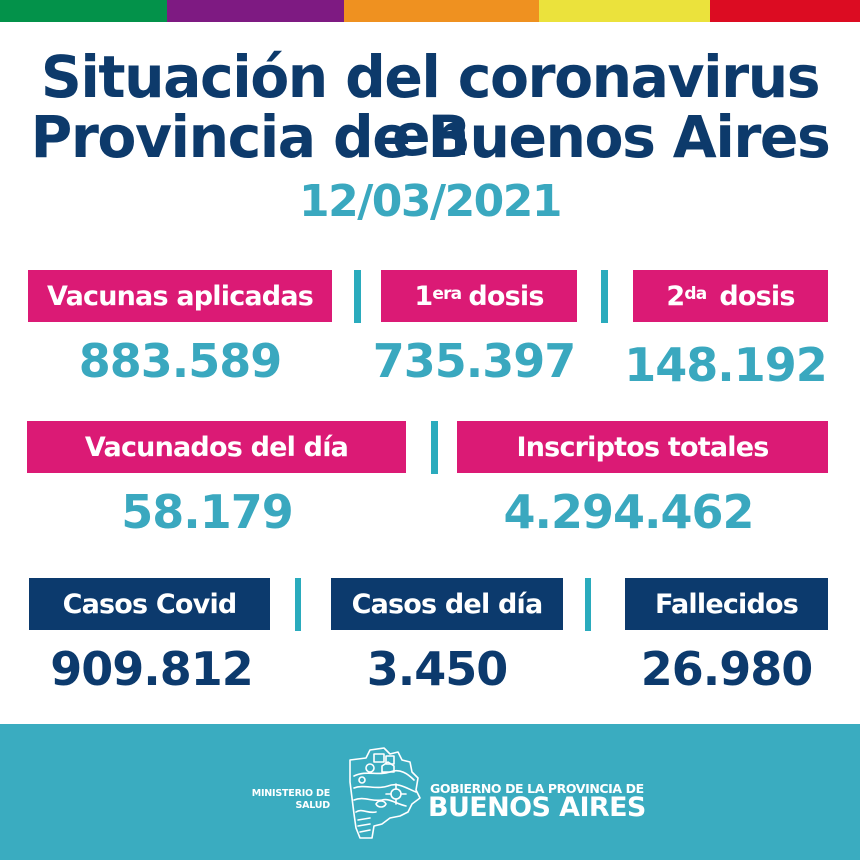 The image size is (860, 860). What do you see at coordinates (642, 447) in the screenshot?
I see `label-inscriptos-totales: Inscriptos totales` at bounding box center [642, 447].